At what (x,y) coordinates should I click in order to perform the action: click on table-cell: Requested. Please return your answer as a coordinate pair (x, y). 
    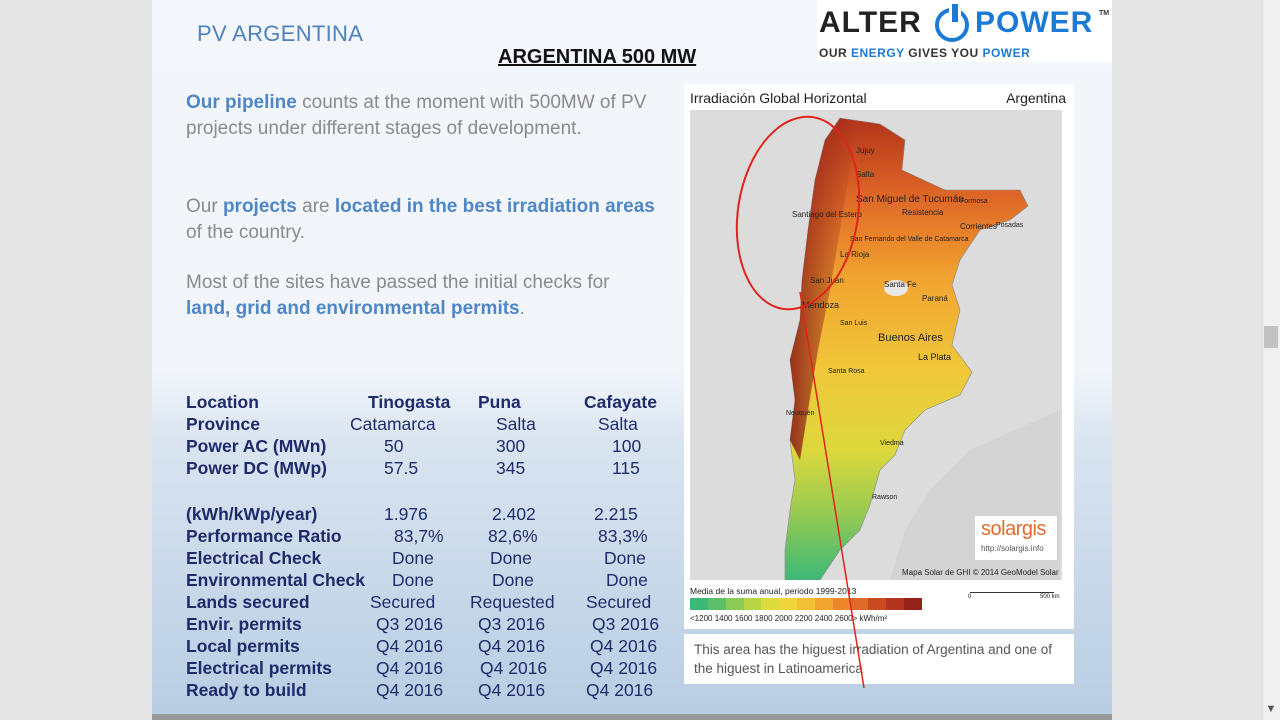
    Looking at the image, I should click on (512, 602).